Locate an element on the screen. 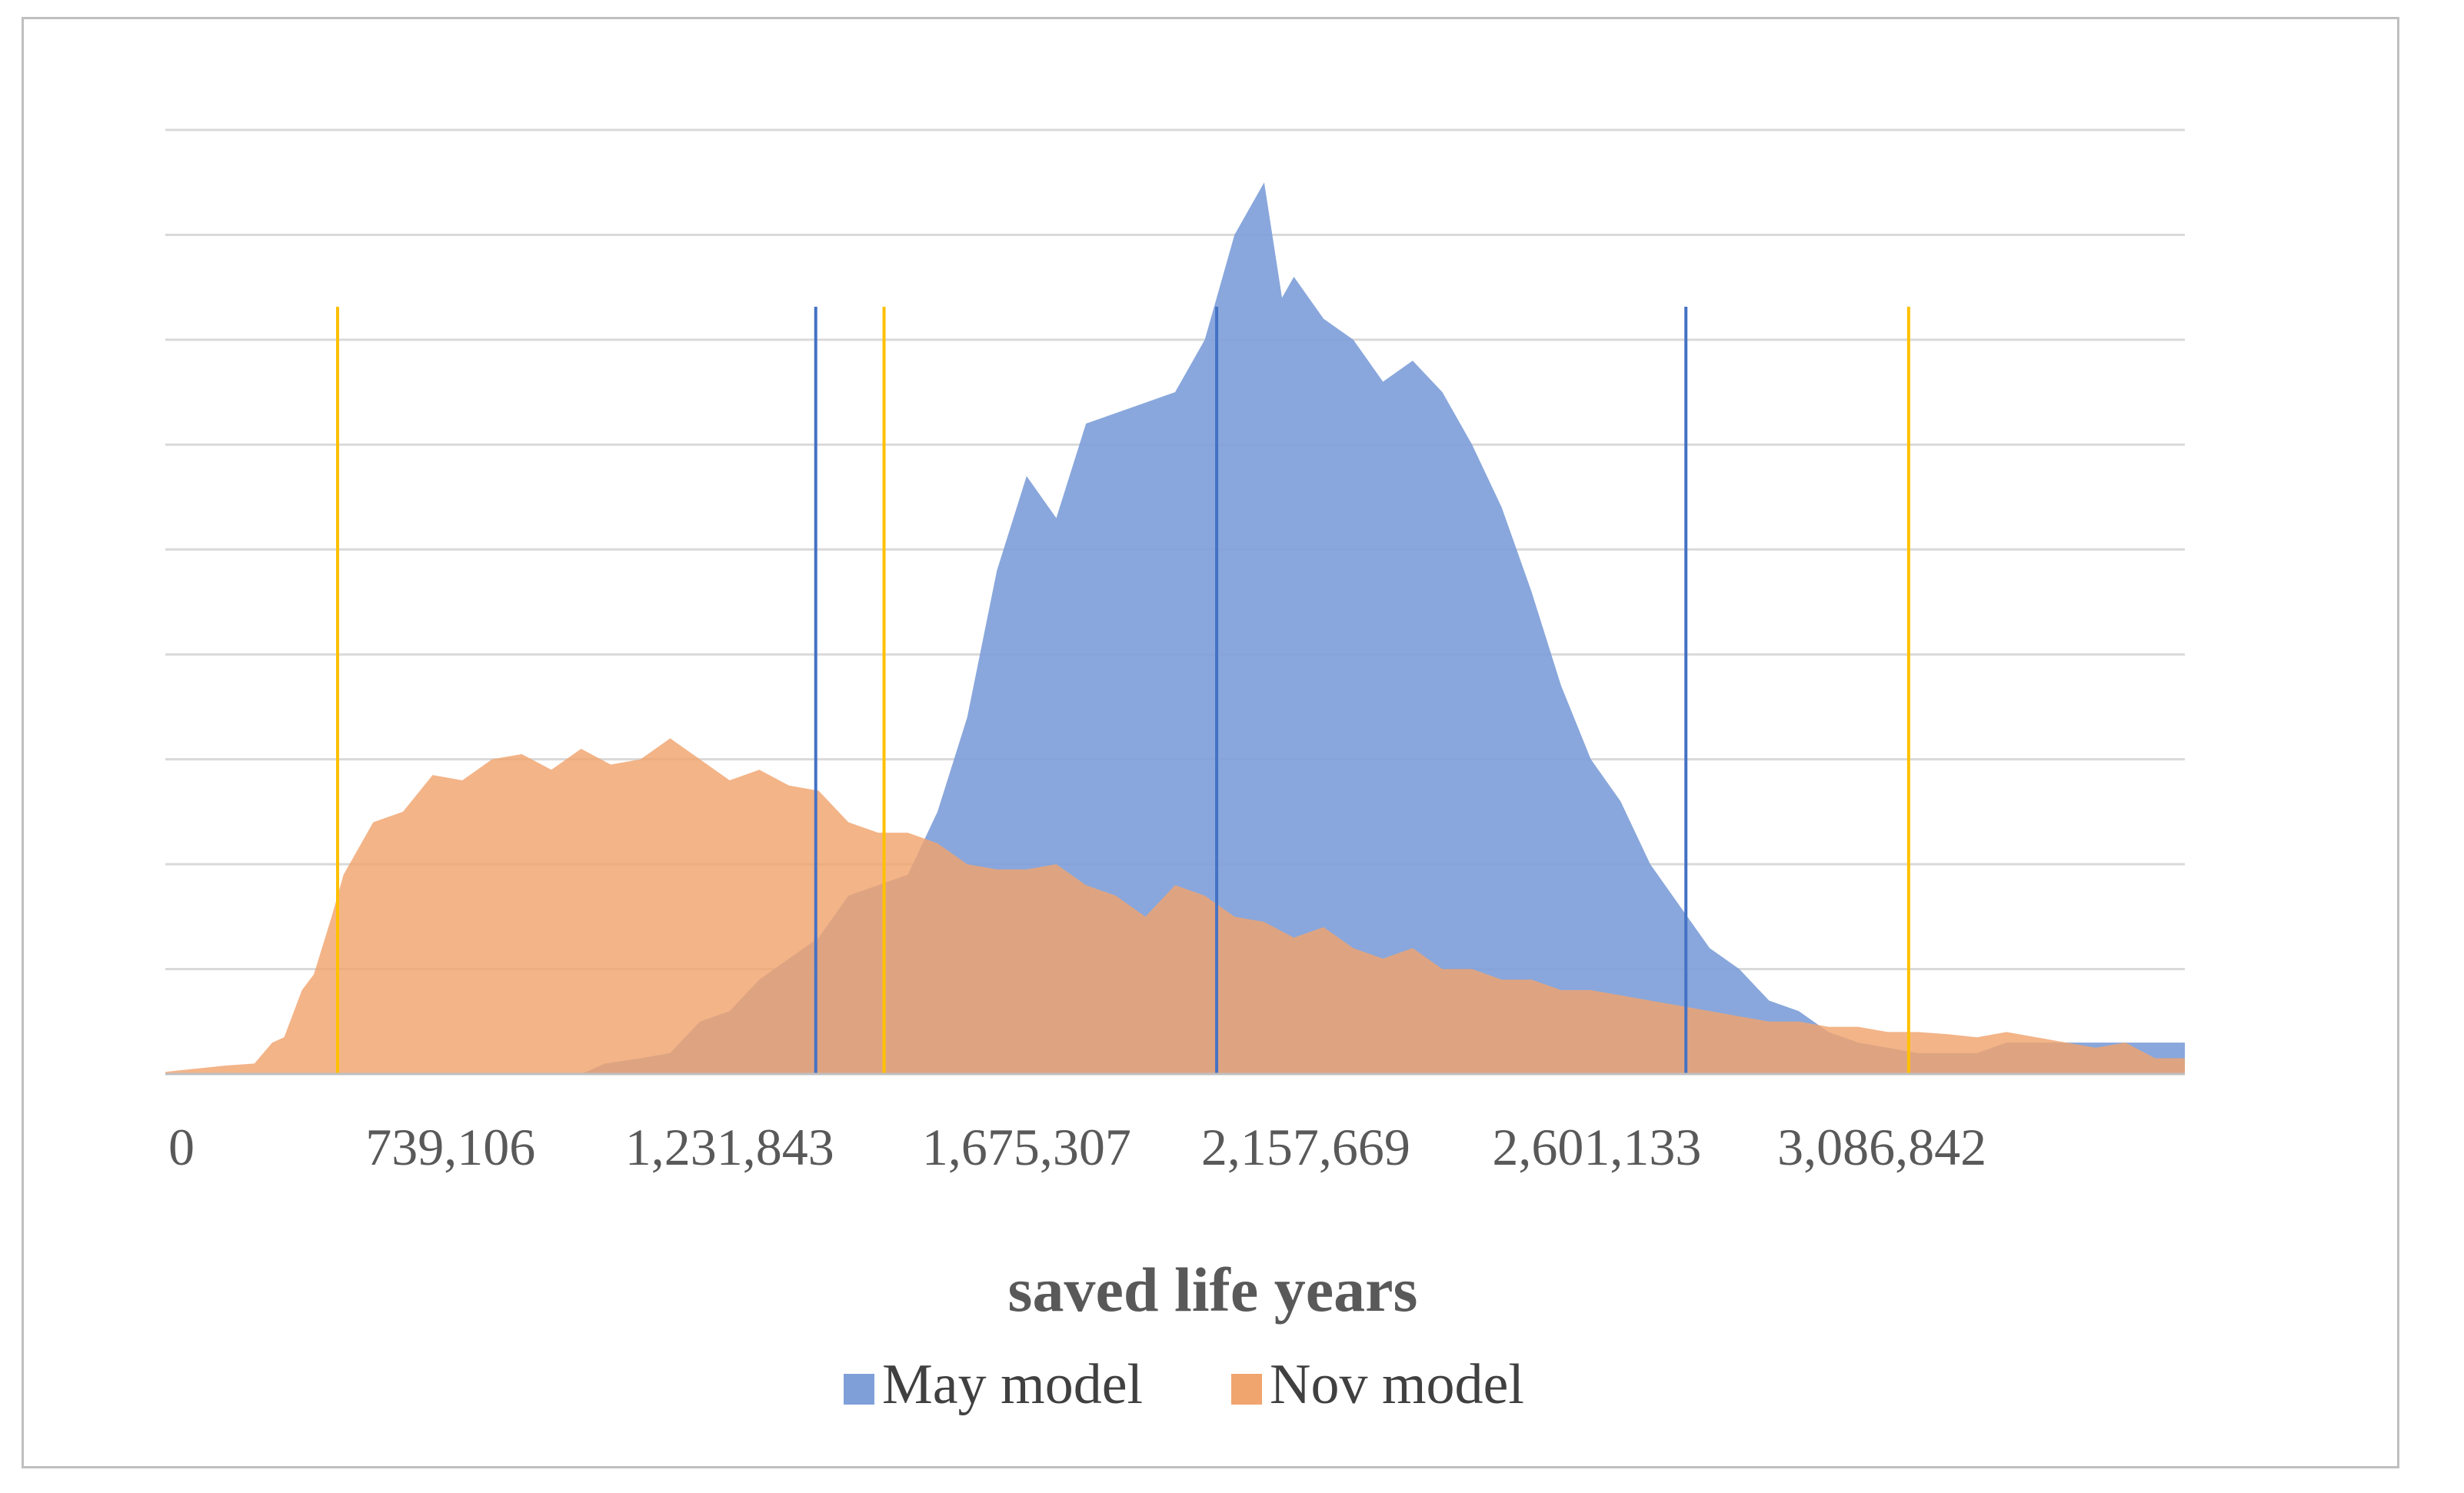 This screenshot has height=1493, width=2464. x-tick-label: 1,231,843 is located at coordinates (729, 1147).